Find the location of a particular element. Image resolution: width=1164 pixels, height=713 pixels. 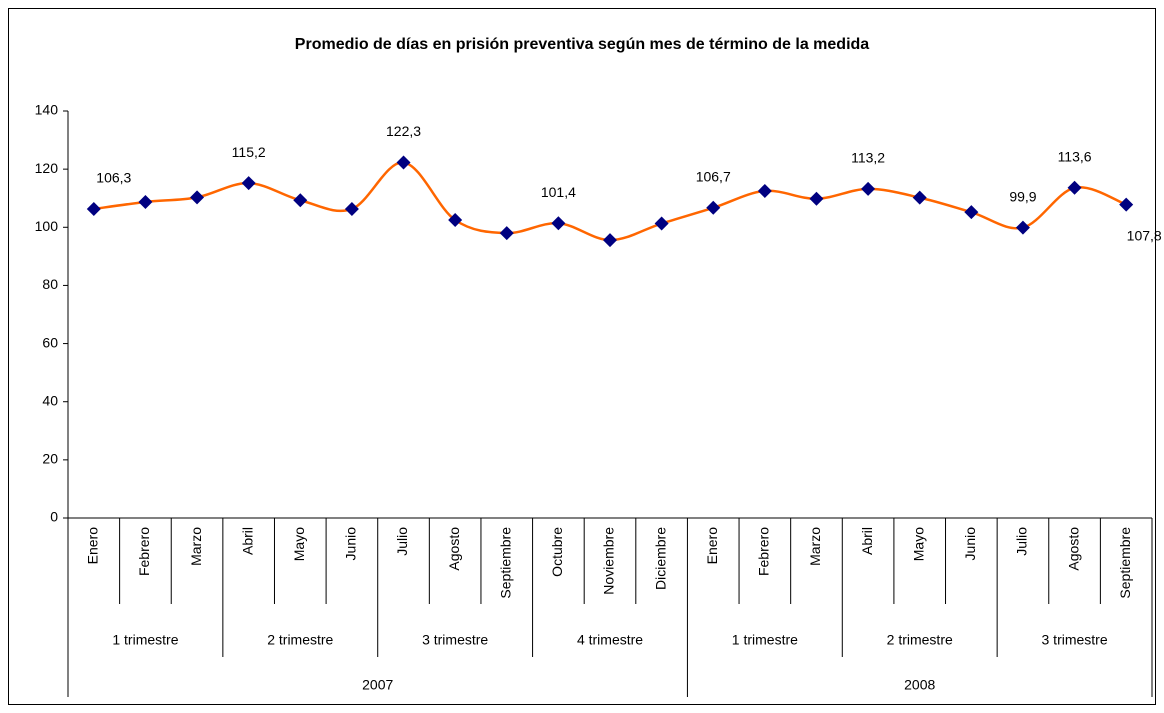

data-label: 107,8 is located at coordinates (1144, 235).